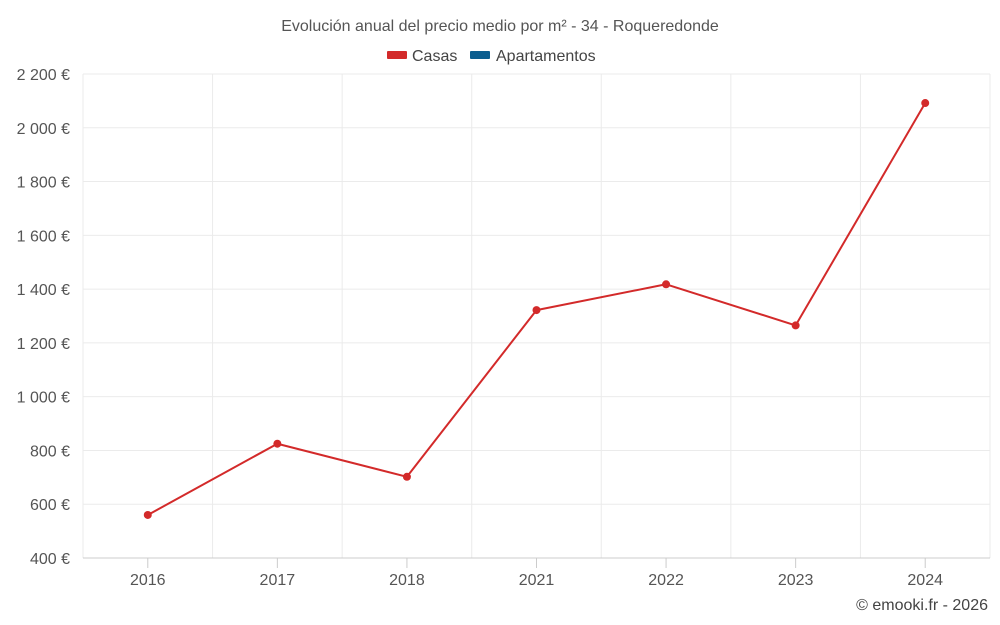  What do you see at coordinates (43, 398) in the screenshot?
I see `y-tick-label: 1 000 €` at bounding box center [43, 398].